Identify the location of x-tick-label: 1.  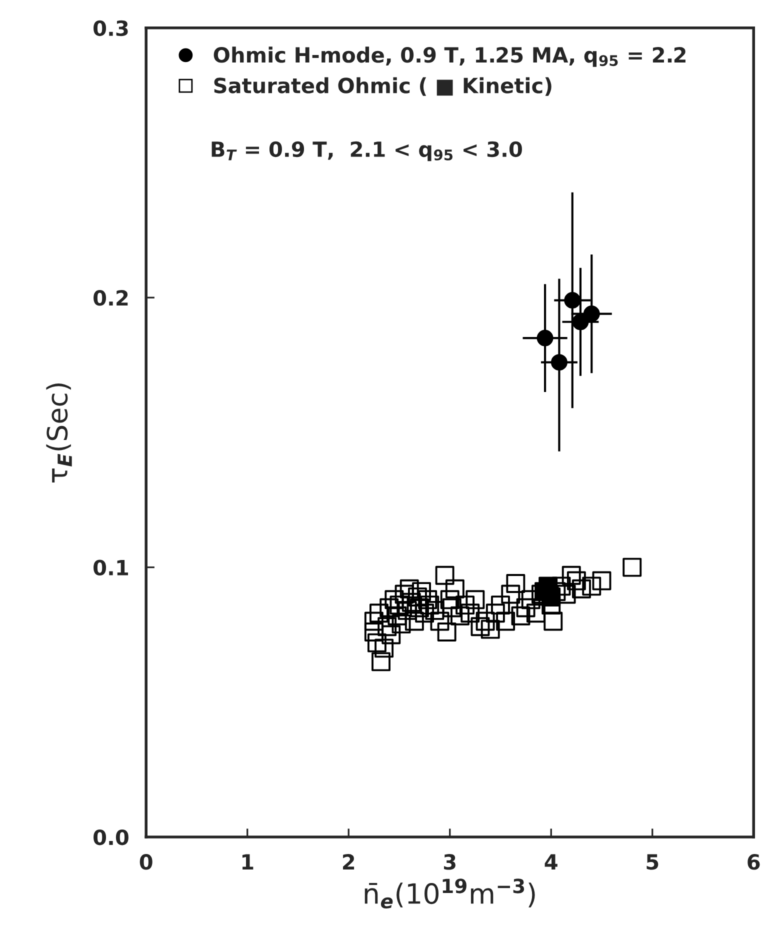
(248, 862).